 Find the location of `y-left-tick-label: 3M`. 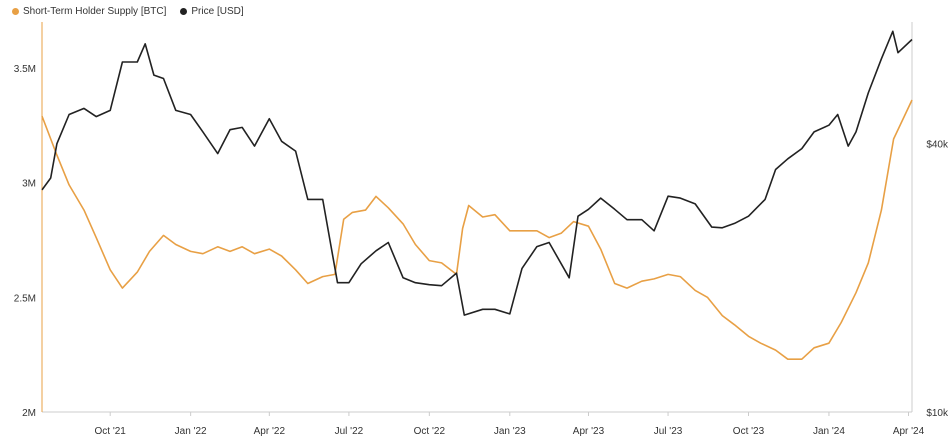

y-left-tick-label: 3M is located at coordinates (29, 184).